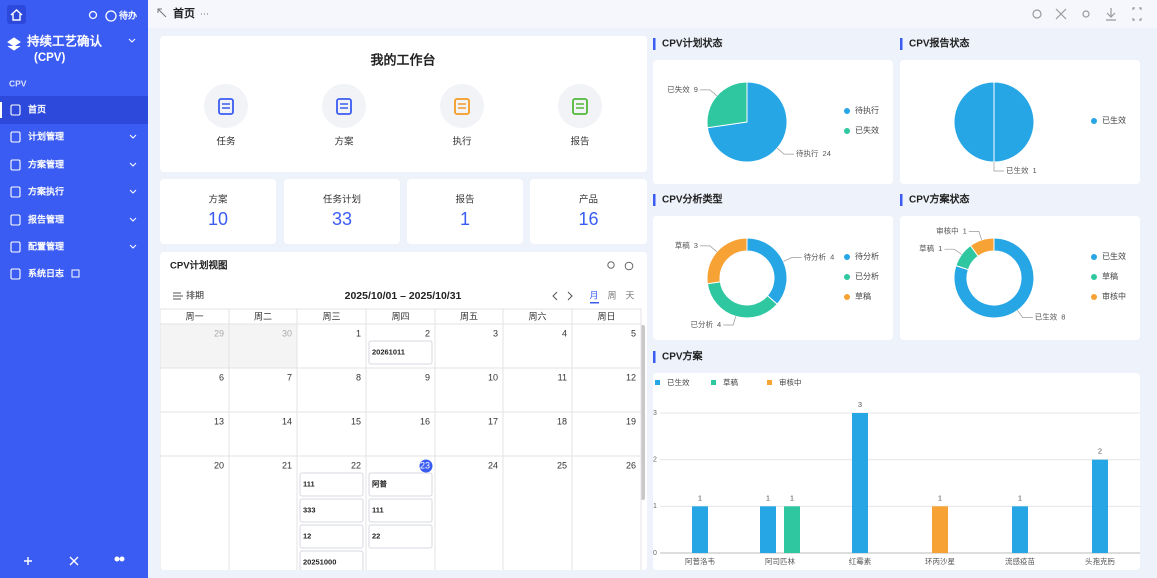  Describe the element at coordinates (867, 130) in the screenshot. I see `legend-label: 已失效` at that location.